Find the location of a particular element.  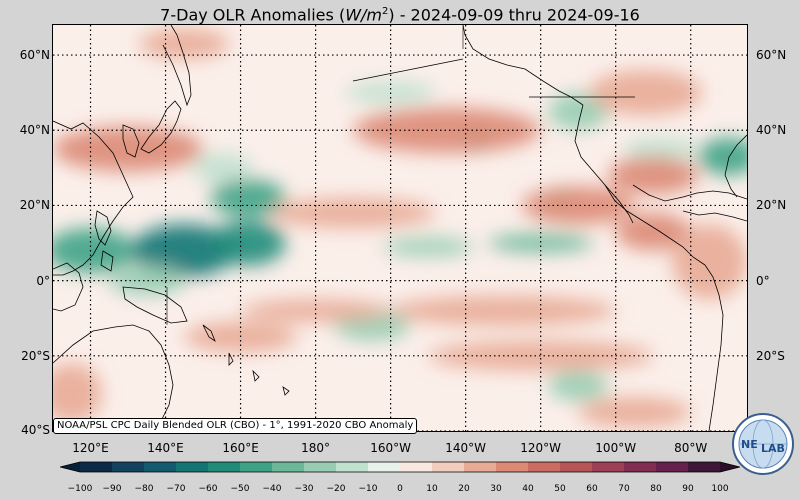

coastline-alaska is located at coordinates (523, 65).